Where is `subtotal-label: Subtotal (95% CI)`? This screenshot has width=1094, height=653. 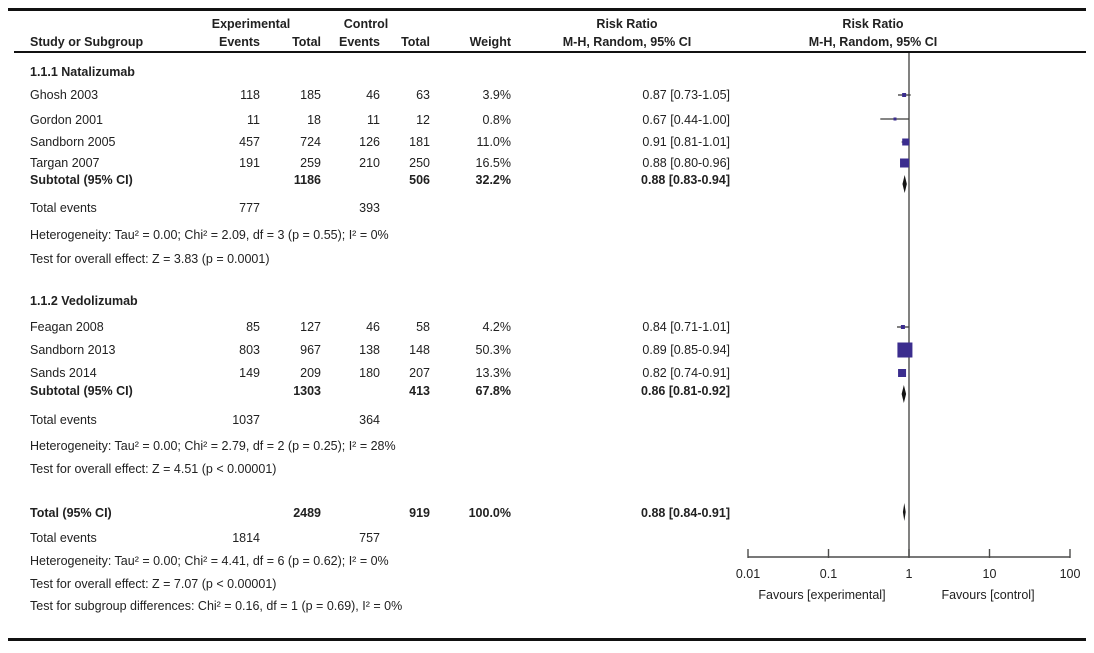 subtotal-label: Subtotal (95% CI) is located at coordinates (81, 391).